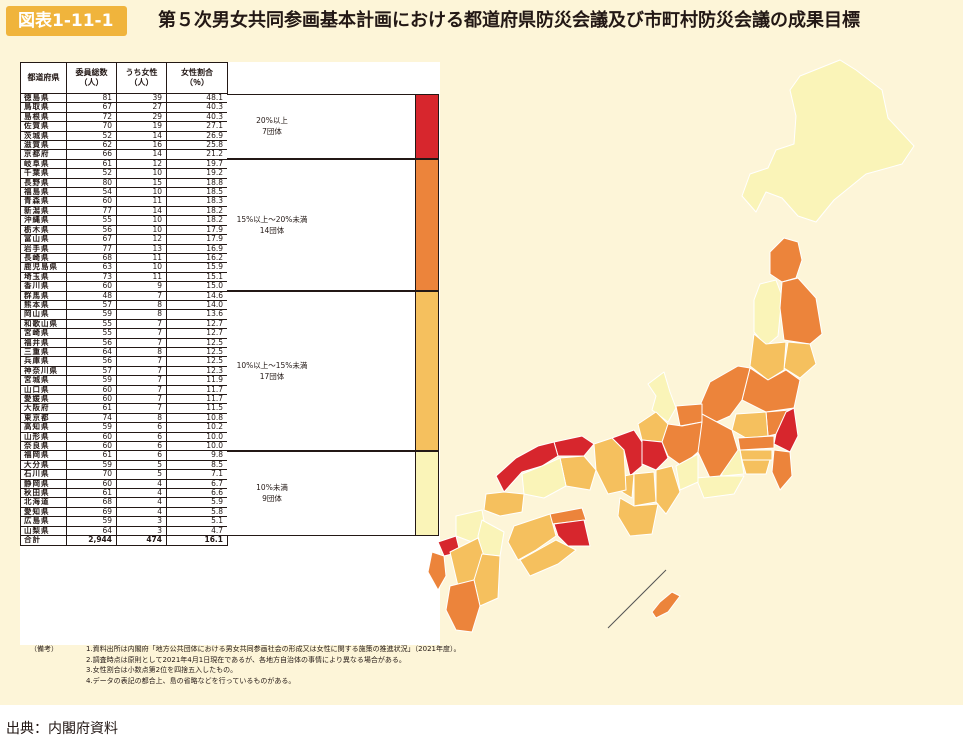 The height and width of the screenshot is (740, 963). I want to click on table-cell-prefecture: 大阪府, so click(43, 408).